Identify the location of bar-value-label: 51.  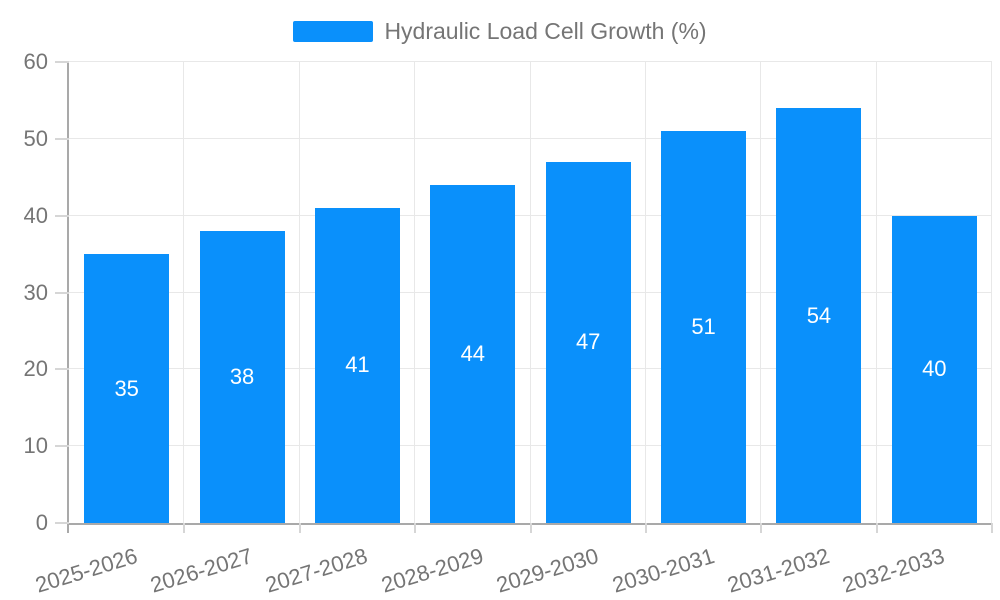
(703, 327).